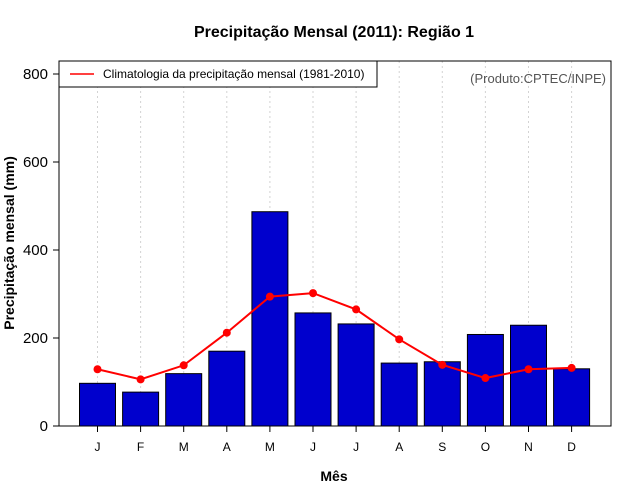 The image size is (640, 500). Describe the element at coordinates (571, 447) in the screenshot. I see `x-tick-label: D` at that location.